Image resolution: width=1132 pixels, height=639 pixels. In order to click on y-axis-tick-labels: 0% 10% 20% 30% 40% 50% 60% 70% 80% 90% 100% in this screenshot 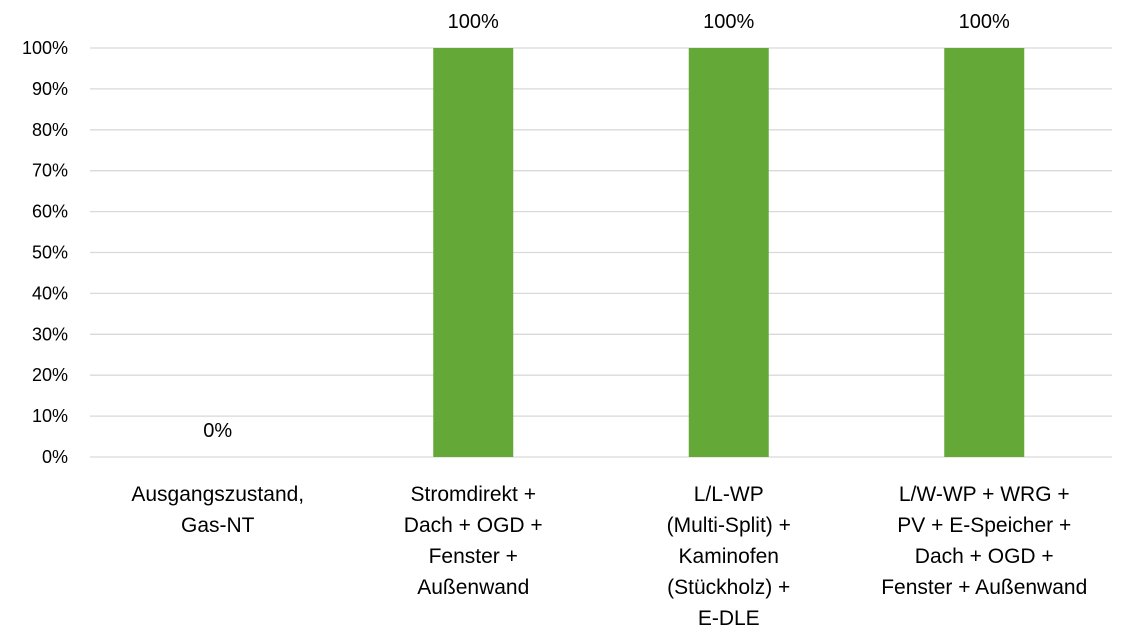, I will do `click(45, 252)`.